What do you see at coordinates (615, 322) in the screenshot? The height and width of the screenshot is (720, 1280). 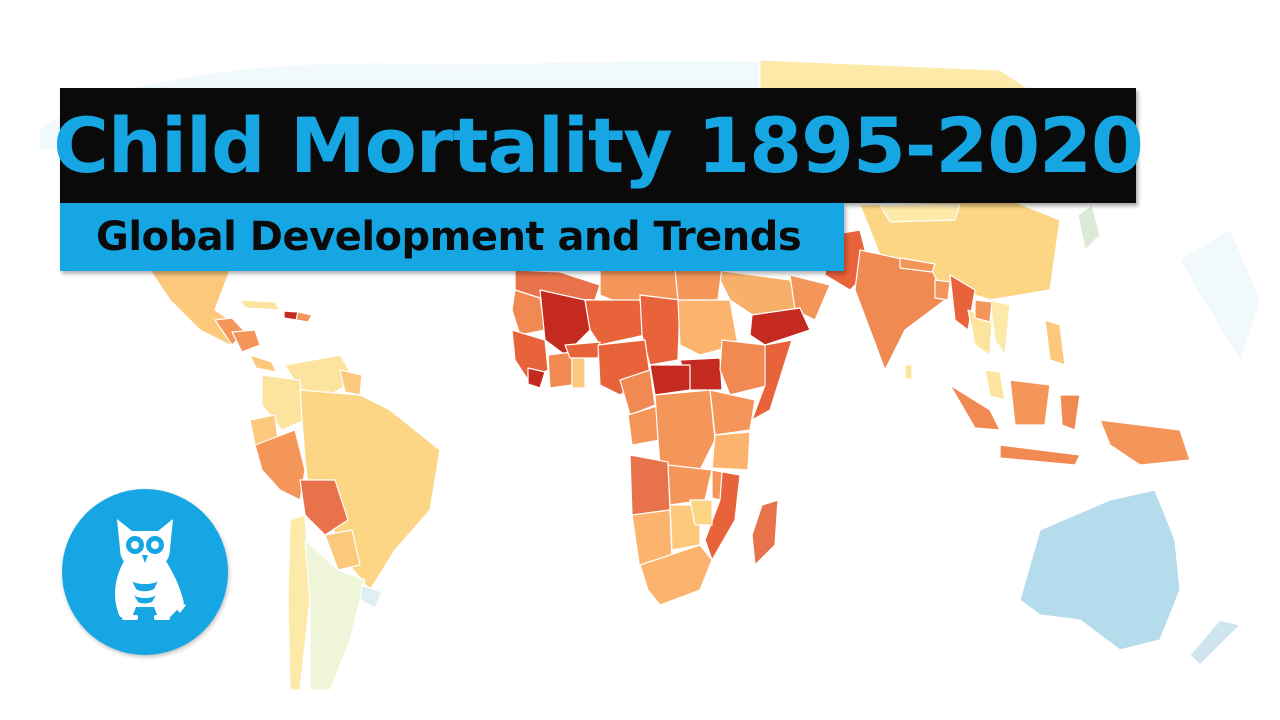 I see `country-niger` at bounding box center [615, 322].